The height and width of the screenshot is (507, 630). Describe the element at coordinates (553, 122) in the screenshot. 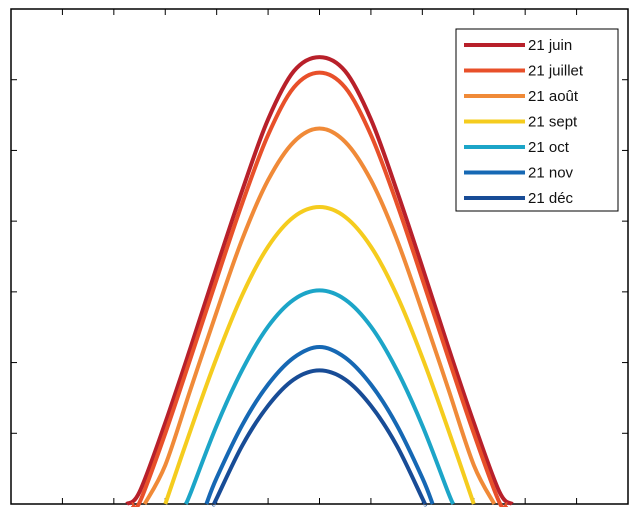

I see `legend-label-3: 21 sept` at that location.